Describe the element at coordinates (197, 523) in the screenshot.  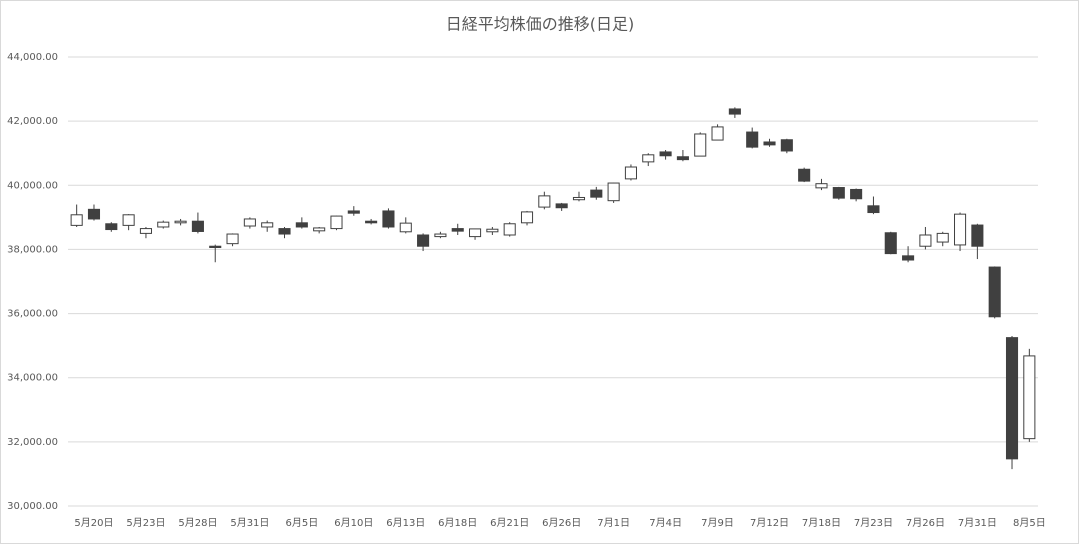
I see `x-tick-label: 5月28日` at that location.